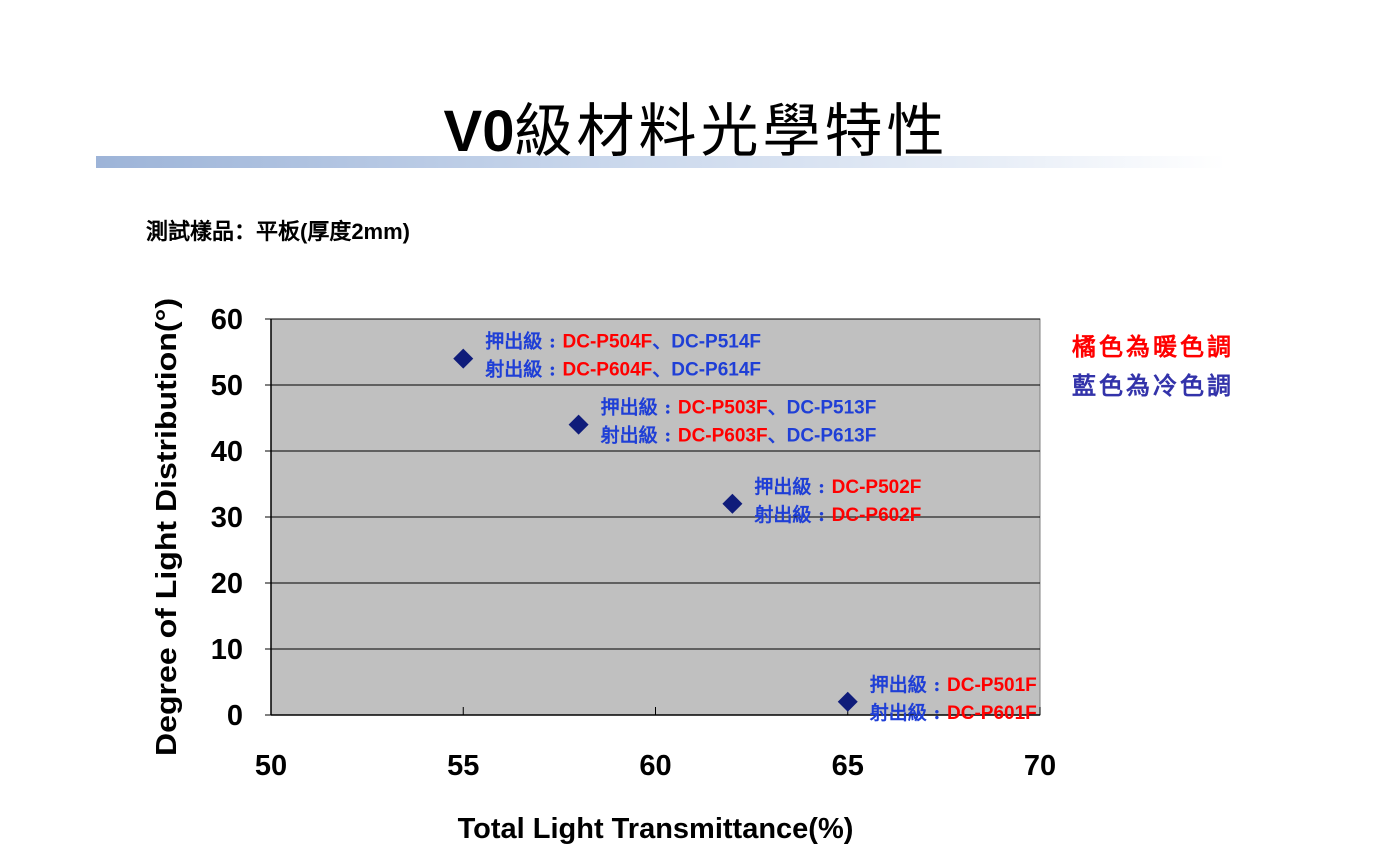 This screenshot has width=1392, height=859. What do you see at coordinates (227, 650) in the screenshot?
I see `y-tick-label: 10` at bounding box center [227, 650].